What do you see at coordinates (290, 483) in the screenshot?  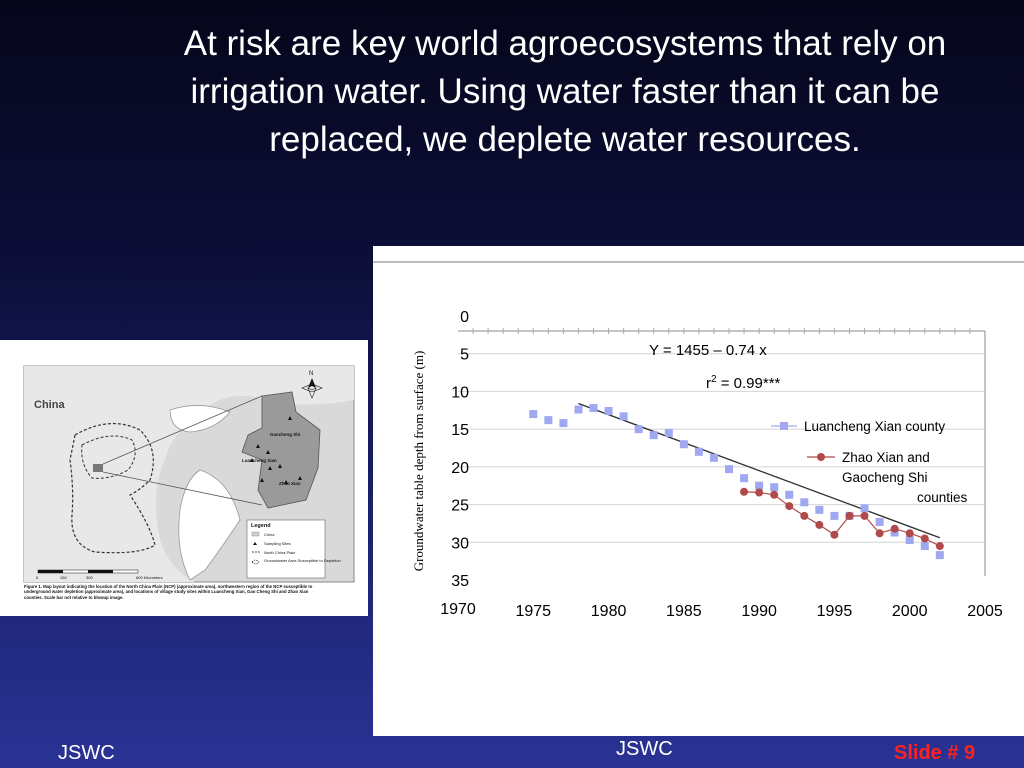 I see `county-label-zhaoxian: Zhao Xian` at bounding box center [290, 483].